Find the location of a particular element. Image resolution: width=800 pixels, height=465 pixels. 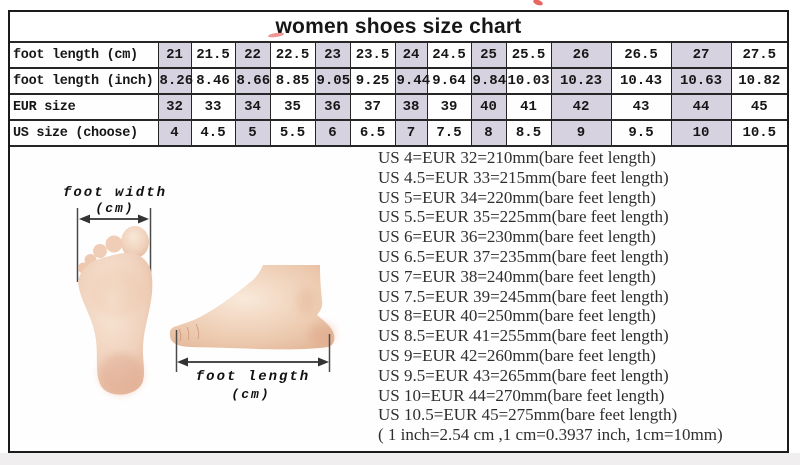

conversion-line: US 5.5=EUR 35=225mm(bare feet length) is located at coordinates (523, 217).